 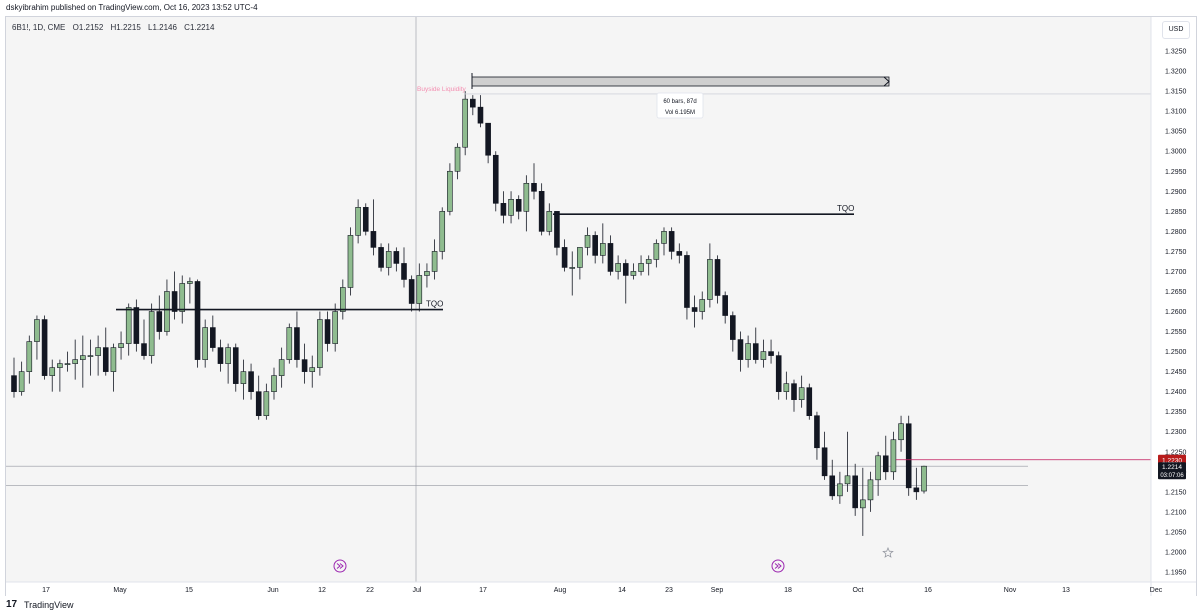 I want to click on price-tick-label: 1.3100, so click(x=1176, y=112).